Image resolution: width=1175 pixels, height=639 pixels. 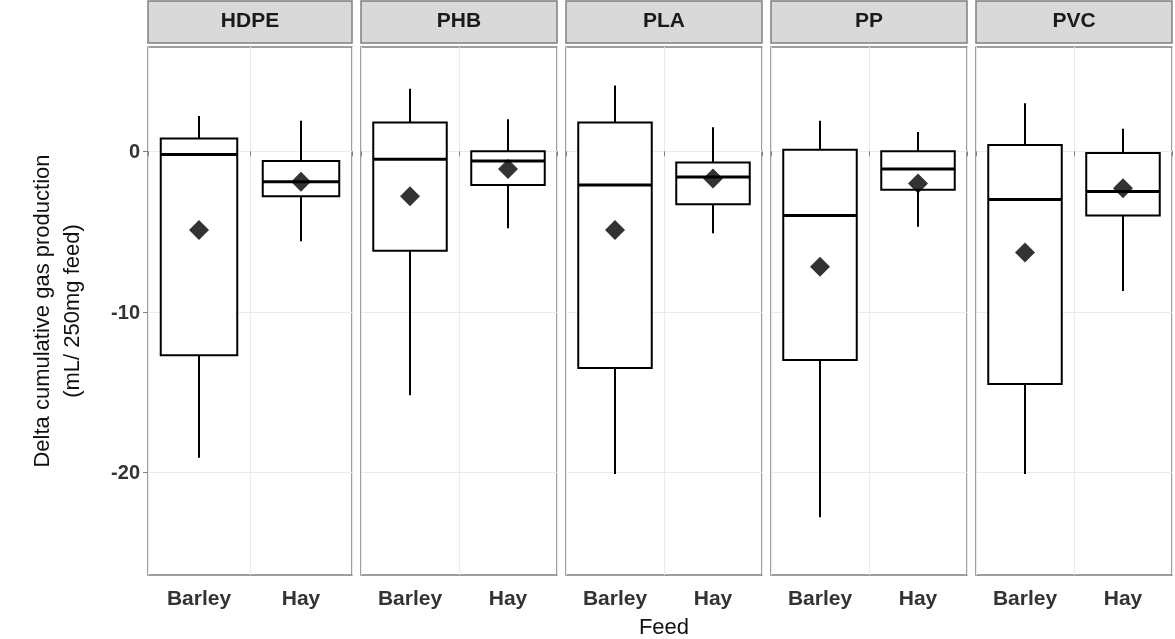 What do you see at coordinates (125, 472) in the screenshot?
I see `y-tick-label: -20` at bounding box center [125, 472].